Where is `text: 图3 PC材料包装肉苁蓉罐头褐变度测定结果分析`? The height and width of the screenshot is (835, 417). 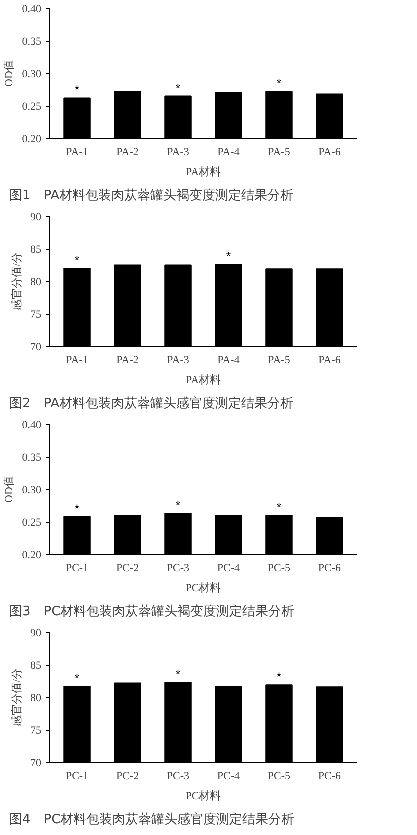 text: 图3 PC材料包装肉苁蓉罐头褐变度测定结果分析 is located at coordinates (152, 612).